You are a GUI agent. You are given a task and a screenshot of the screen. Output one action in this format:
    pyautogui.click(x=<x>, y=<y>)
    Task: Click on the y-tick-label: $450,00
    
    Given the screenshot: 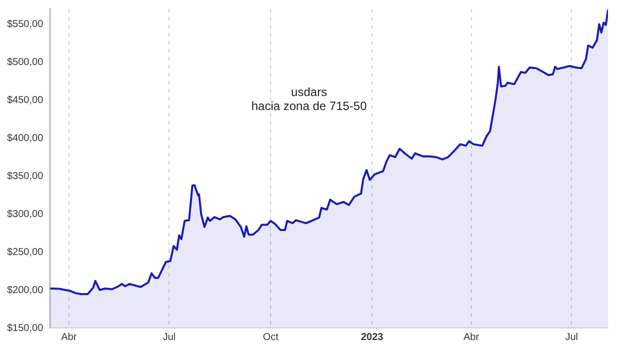 What is the action you would take?
    pyautogui.click(x=25, y=100)
    